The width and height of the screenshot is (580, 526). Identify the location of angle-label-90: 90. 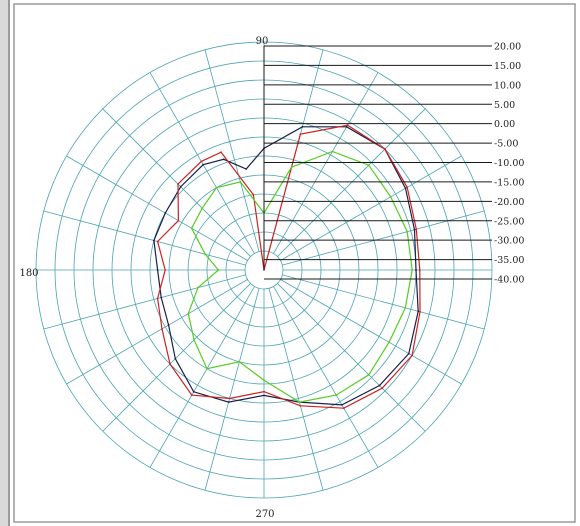
(262, 41).